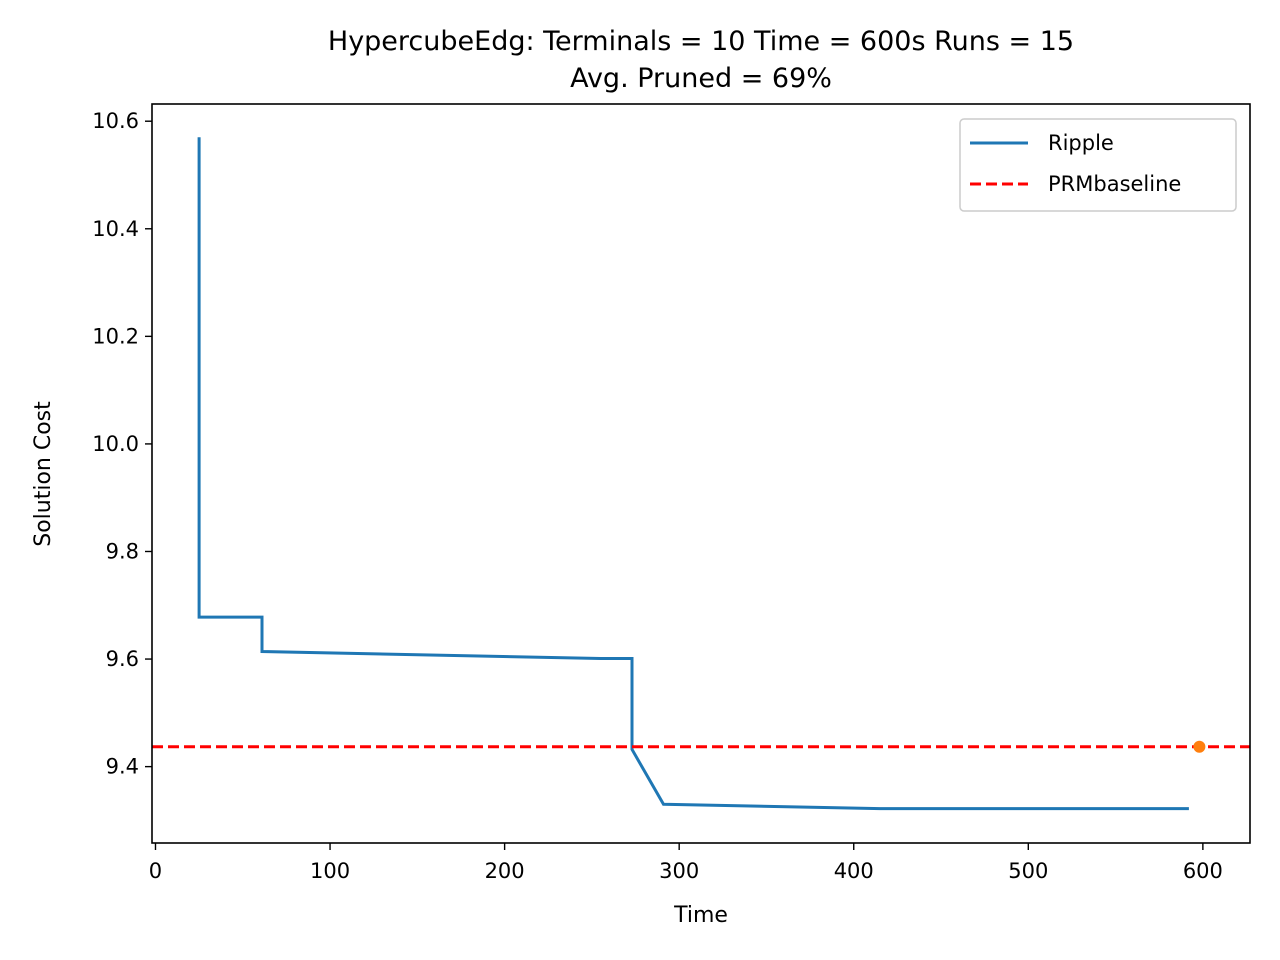  I want to click on x-axis: 0 100 200 300 400 500 600, so click(686, 863).